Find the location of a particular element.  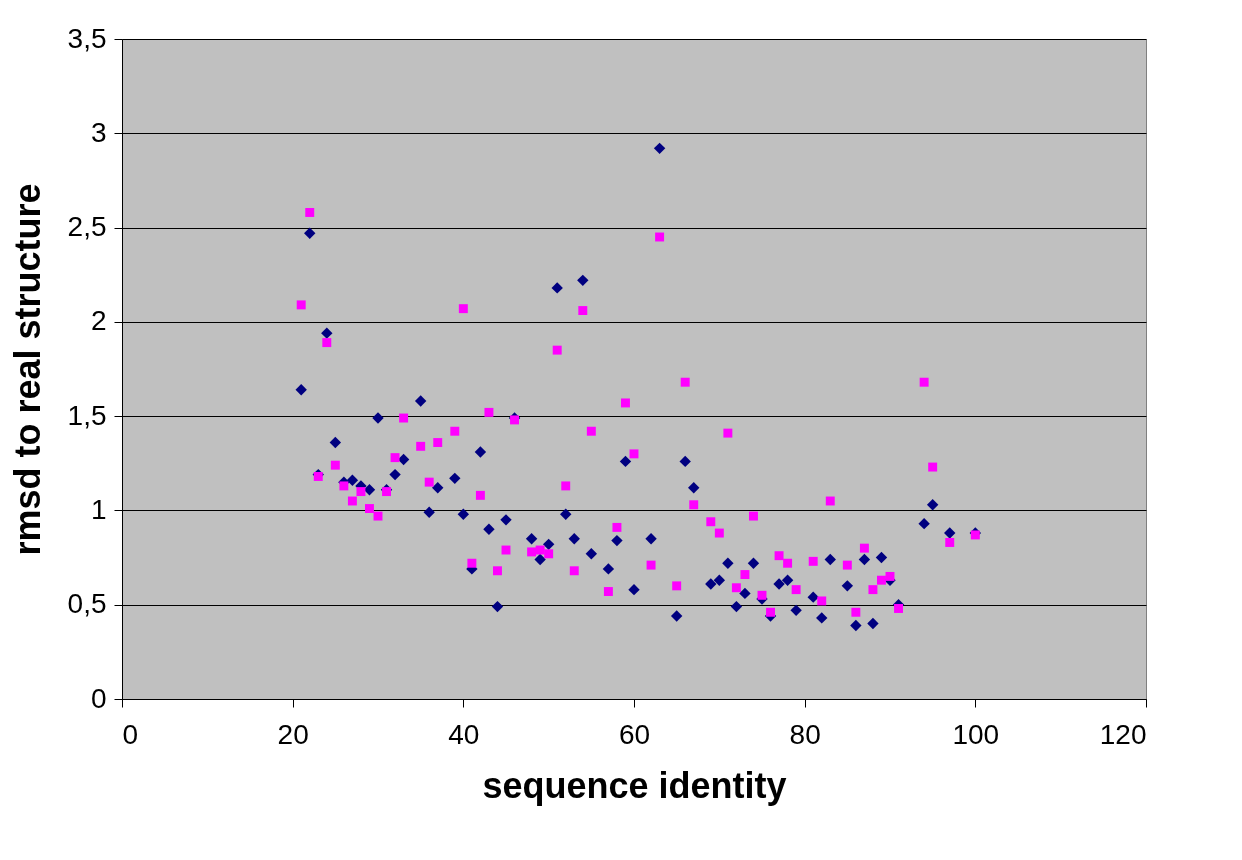

y-axis-title: rmsd to real structure is located at coordinates (27, 369).